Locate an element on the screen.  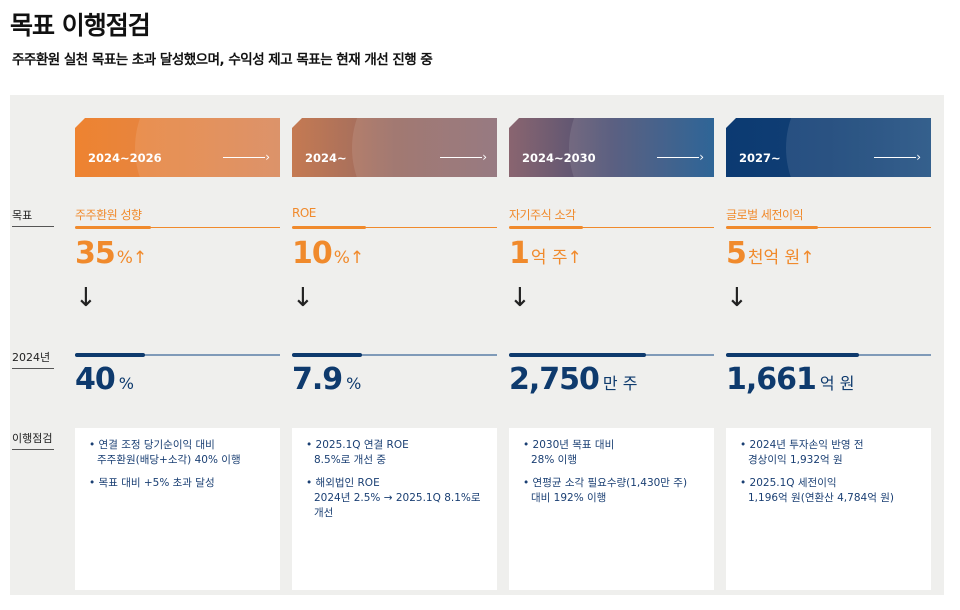
actual-unit: 만 주 is located at coordinates (620, 383).